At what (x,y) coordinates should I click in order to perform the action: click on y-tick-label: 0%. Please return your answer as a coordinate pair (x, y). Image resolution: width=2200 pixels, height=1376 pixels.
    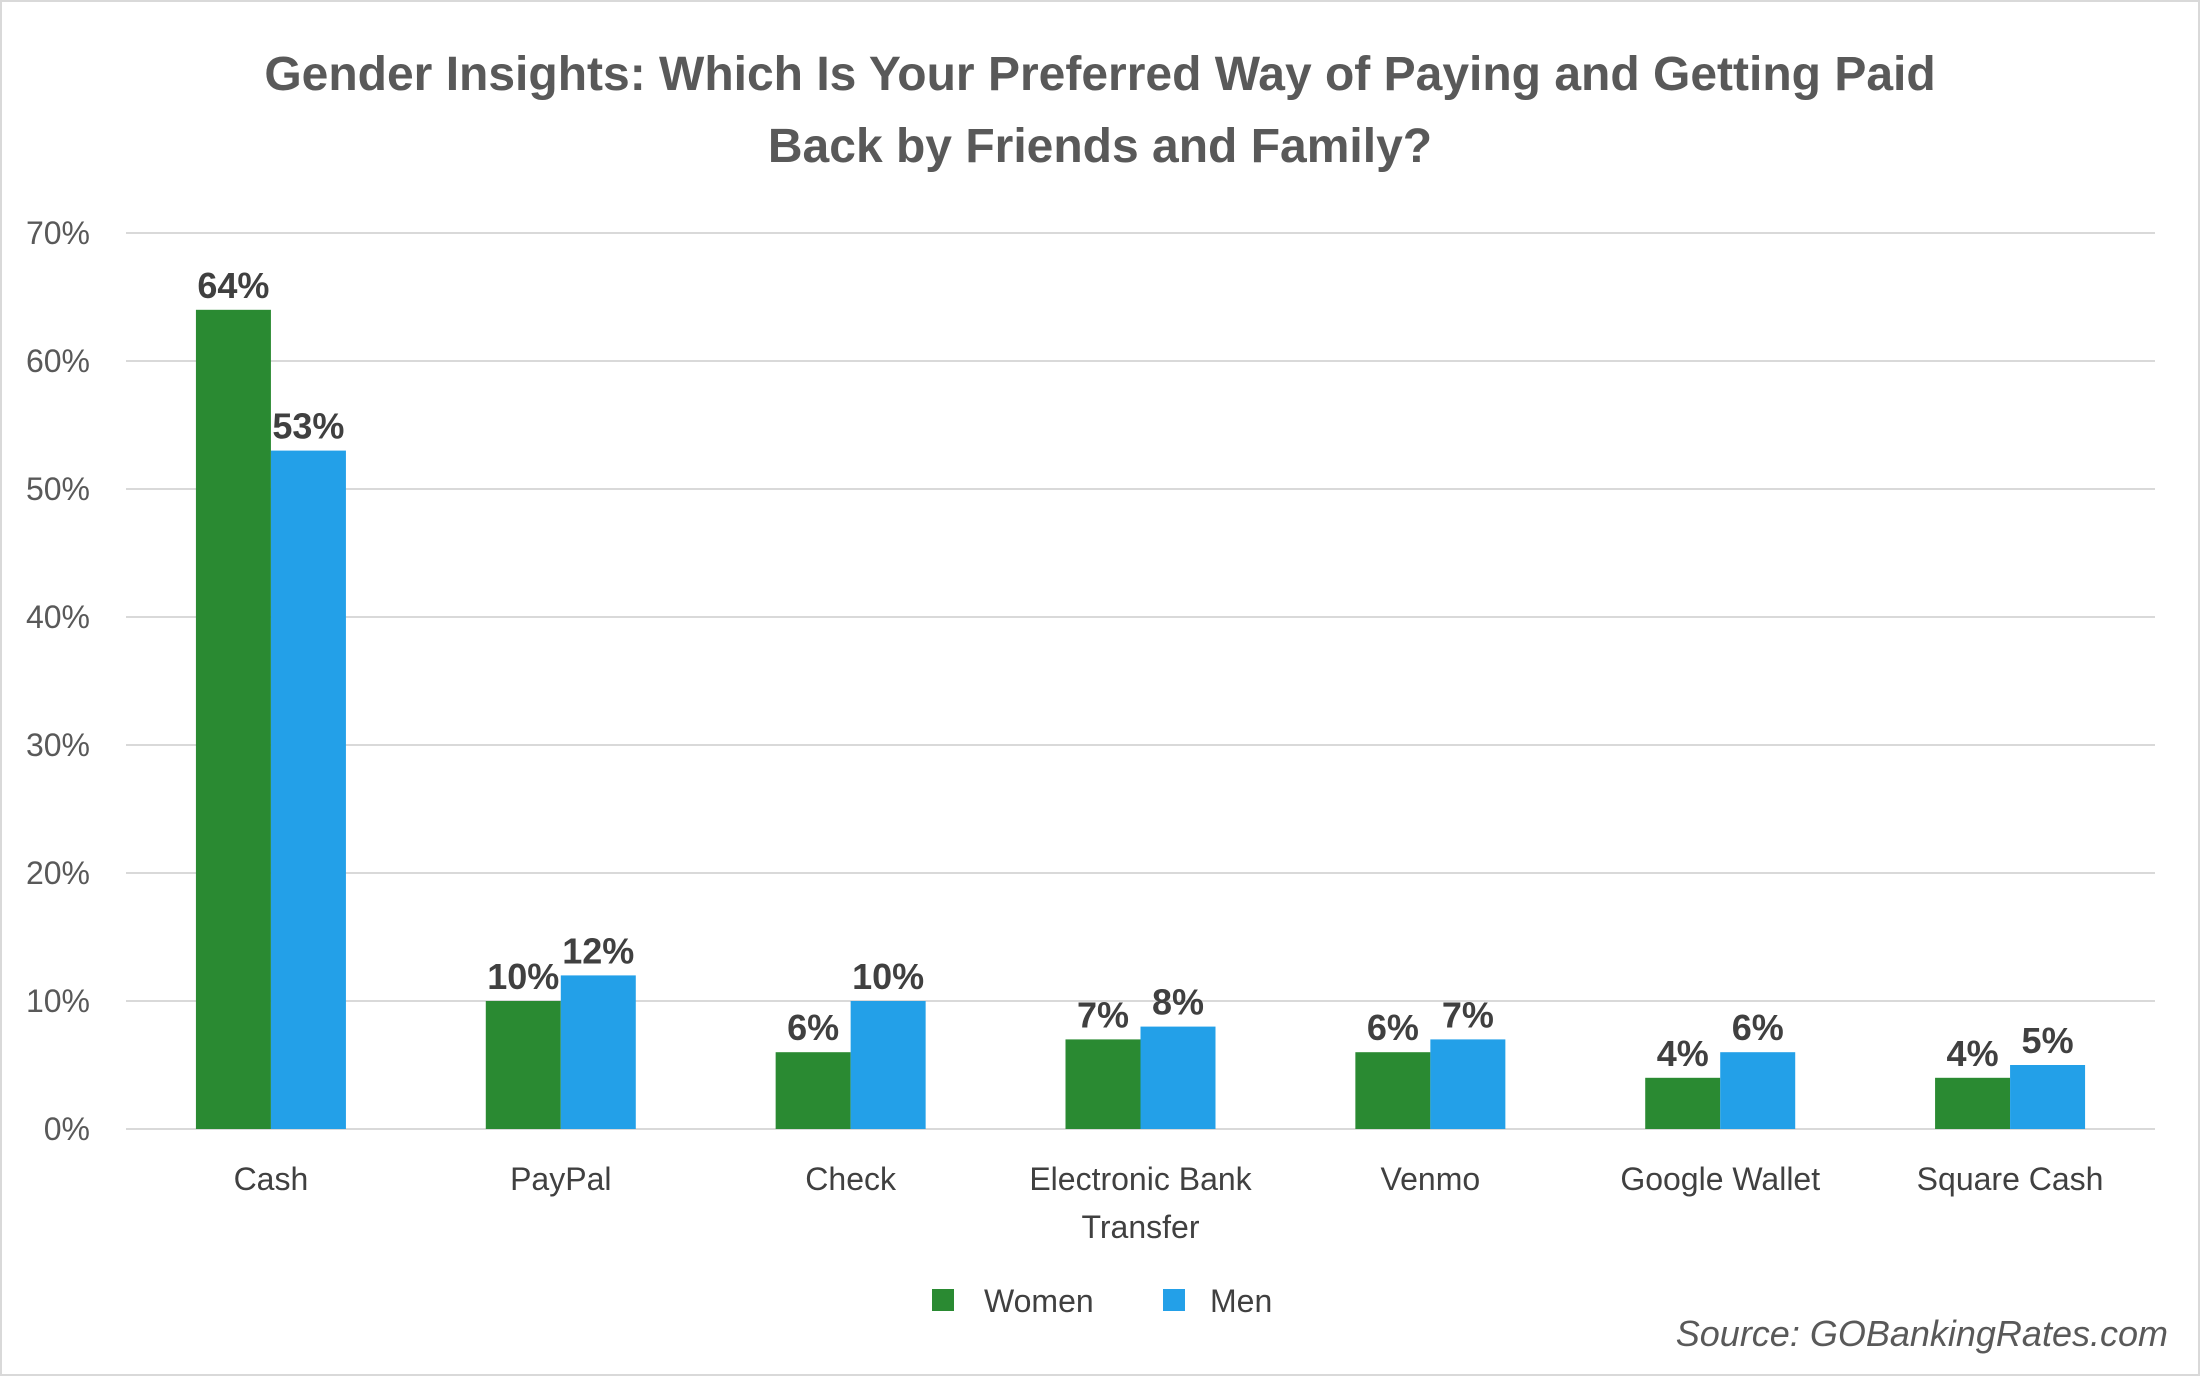
    Looking at the image, I should click on (67, 1129).